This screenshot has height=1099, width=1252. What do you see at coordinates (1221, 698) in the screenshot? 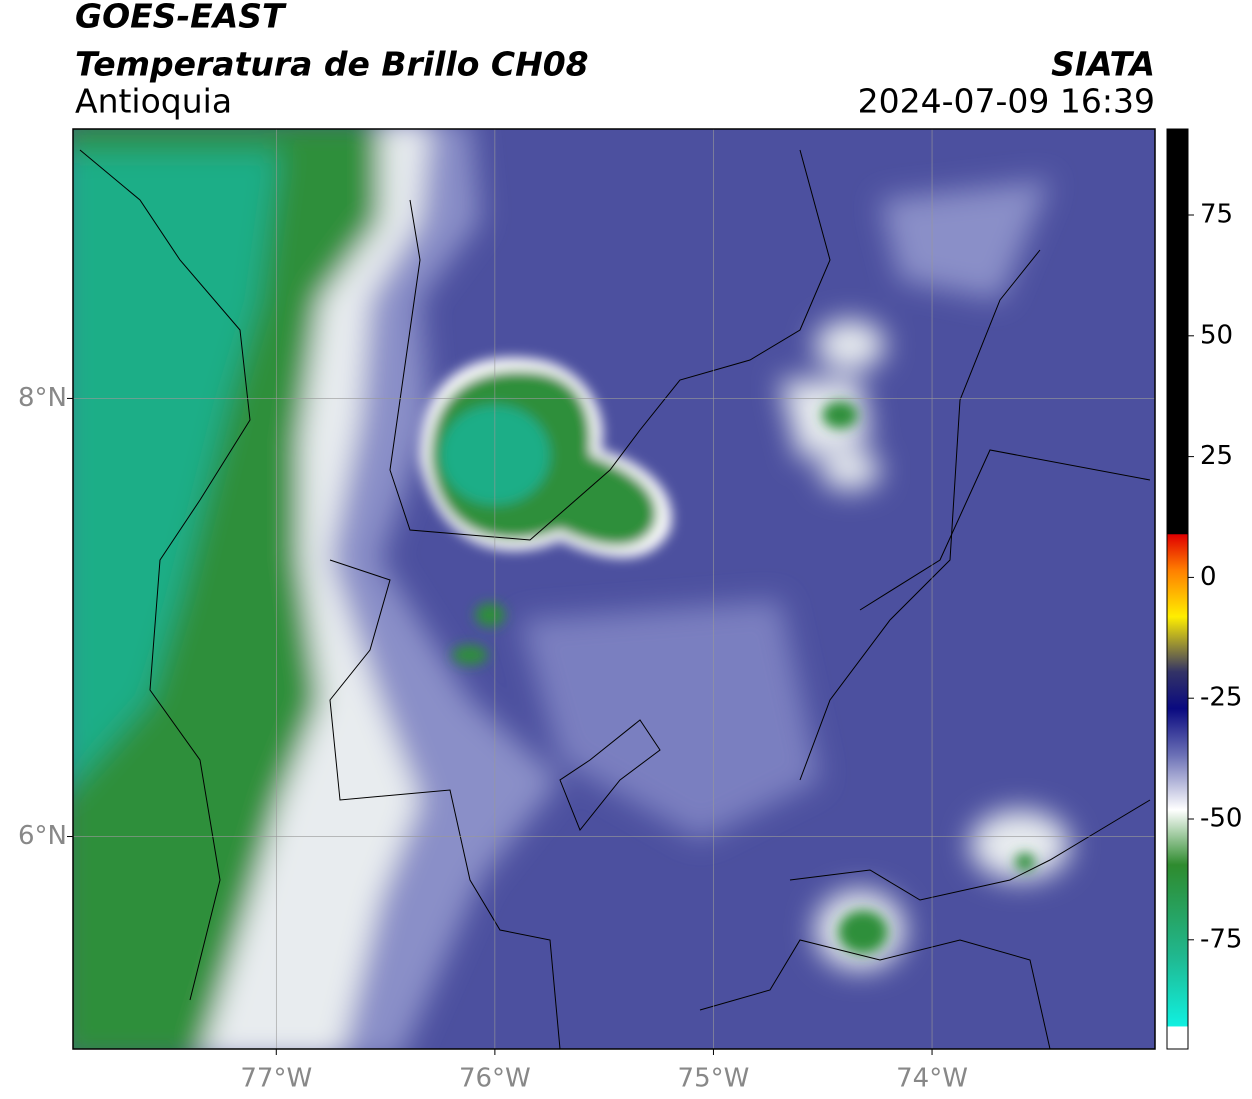
I see `colorbar-tick-label: -25` at bounding box center [1221, 698].